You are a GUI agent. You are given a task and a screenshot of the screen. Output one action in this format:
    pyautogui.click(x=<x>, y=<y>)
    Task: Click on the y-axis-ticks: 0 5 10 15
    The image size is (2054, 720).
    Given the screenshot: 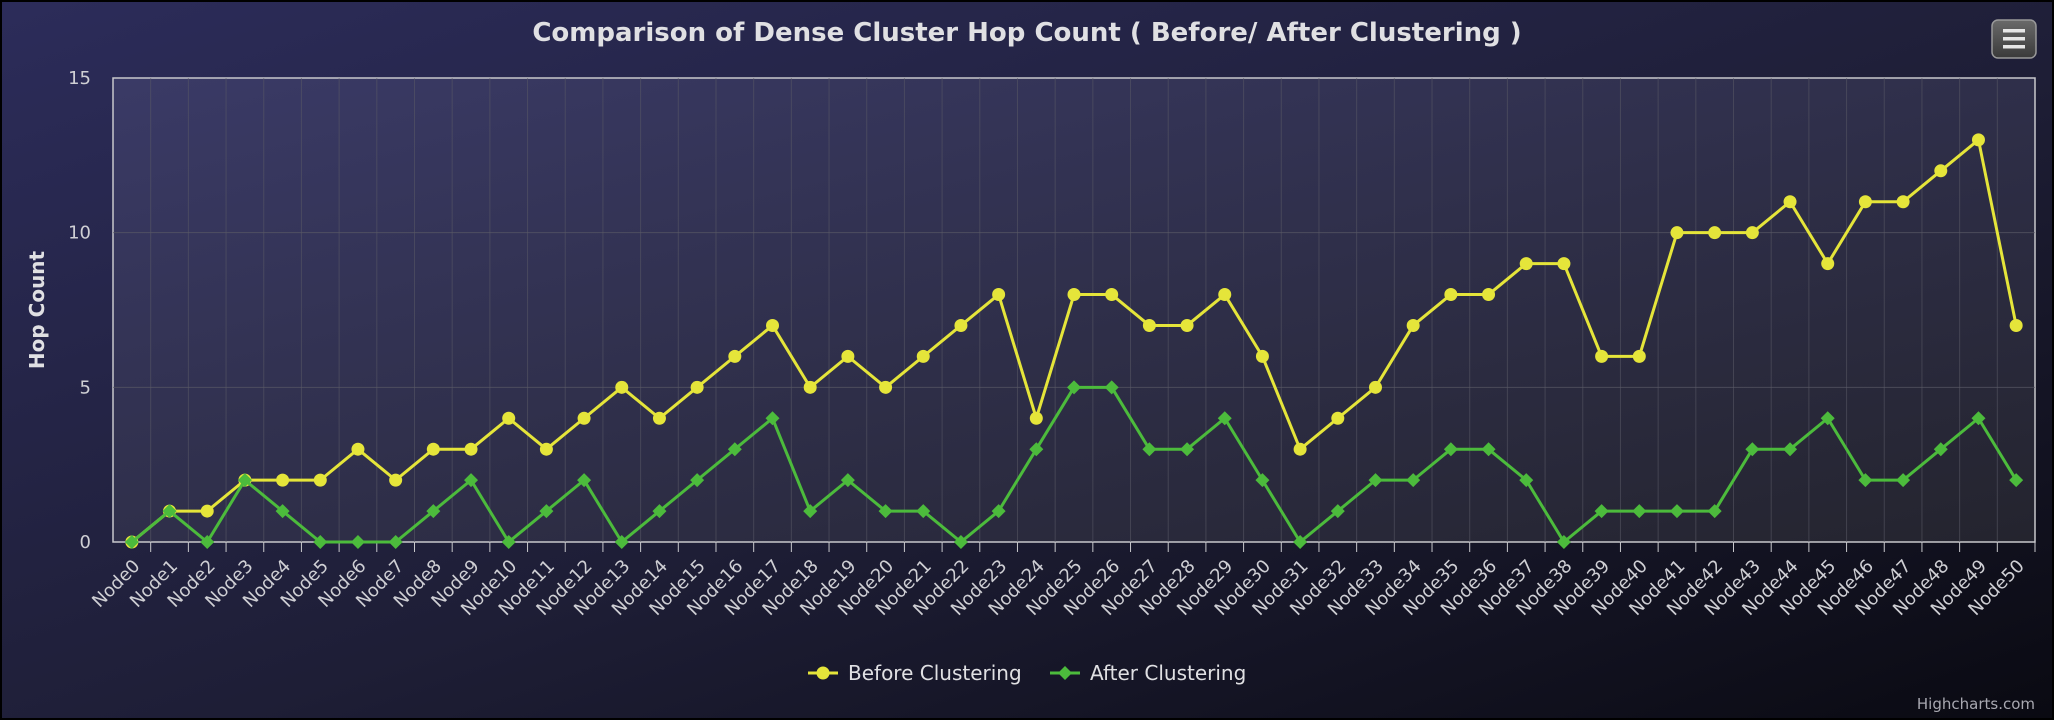 What is the action you would take?
    pyautogui.click(x=79, y=310)
    